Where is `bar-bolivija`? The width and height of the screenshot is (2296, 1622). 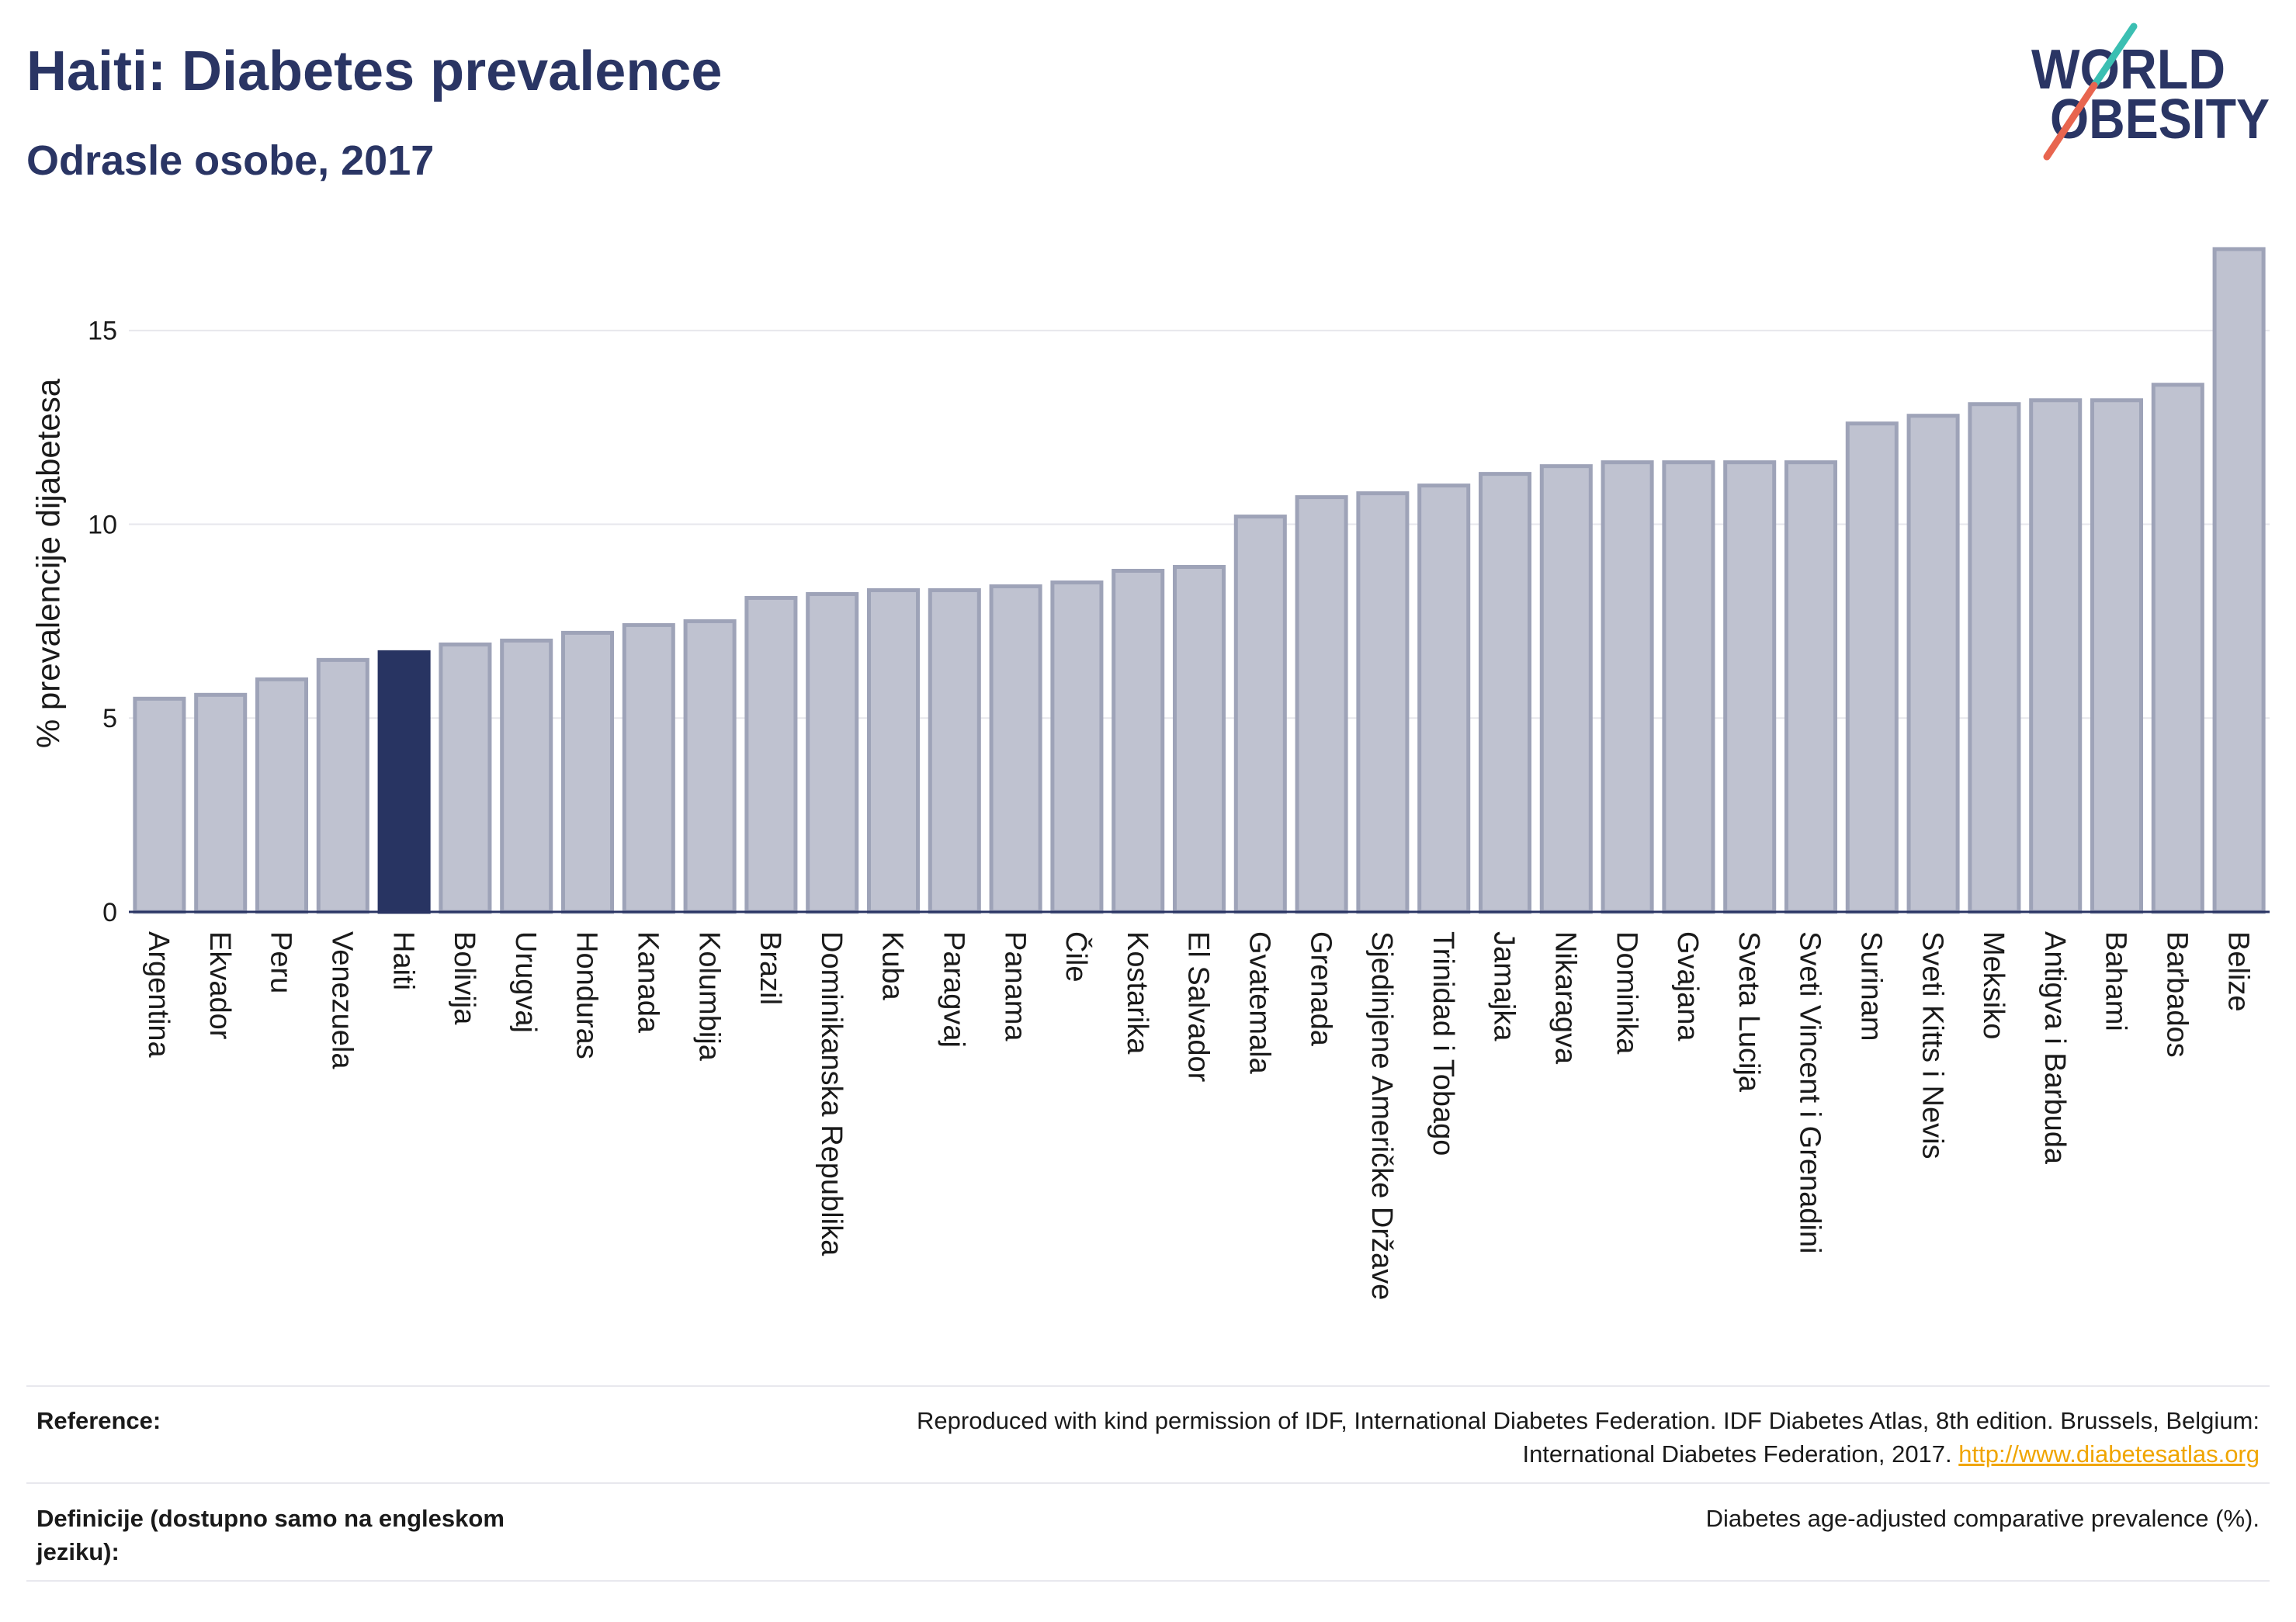
bar-bolivija is located at coordinates (465, 778).